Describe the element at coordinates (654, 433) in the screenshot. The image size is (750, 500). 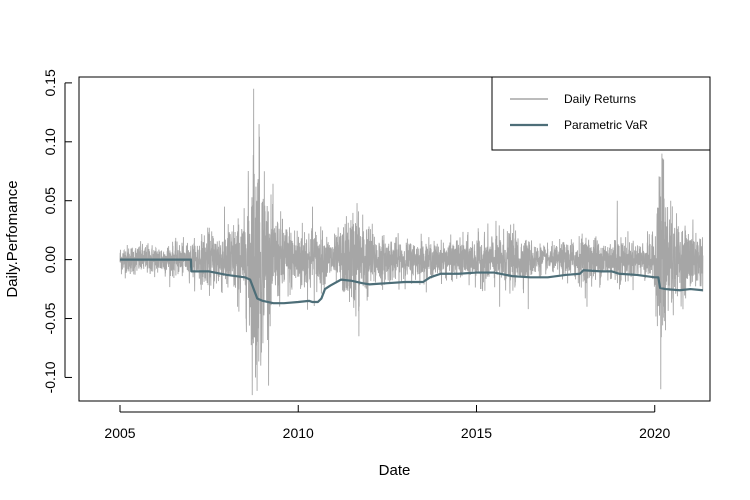
I see `x-tick-label: 2020` at that location.